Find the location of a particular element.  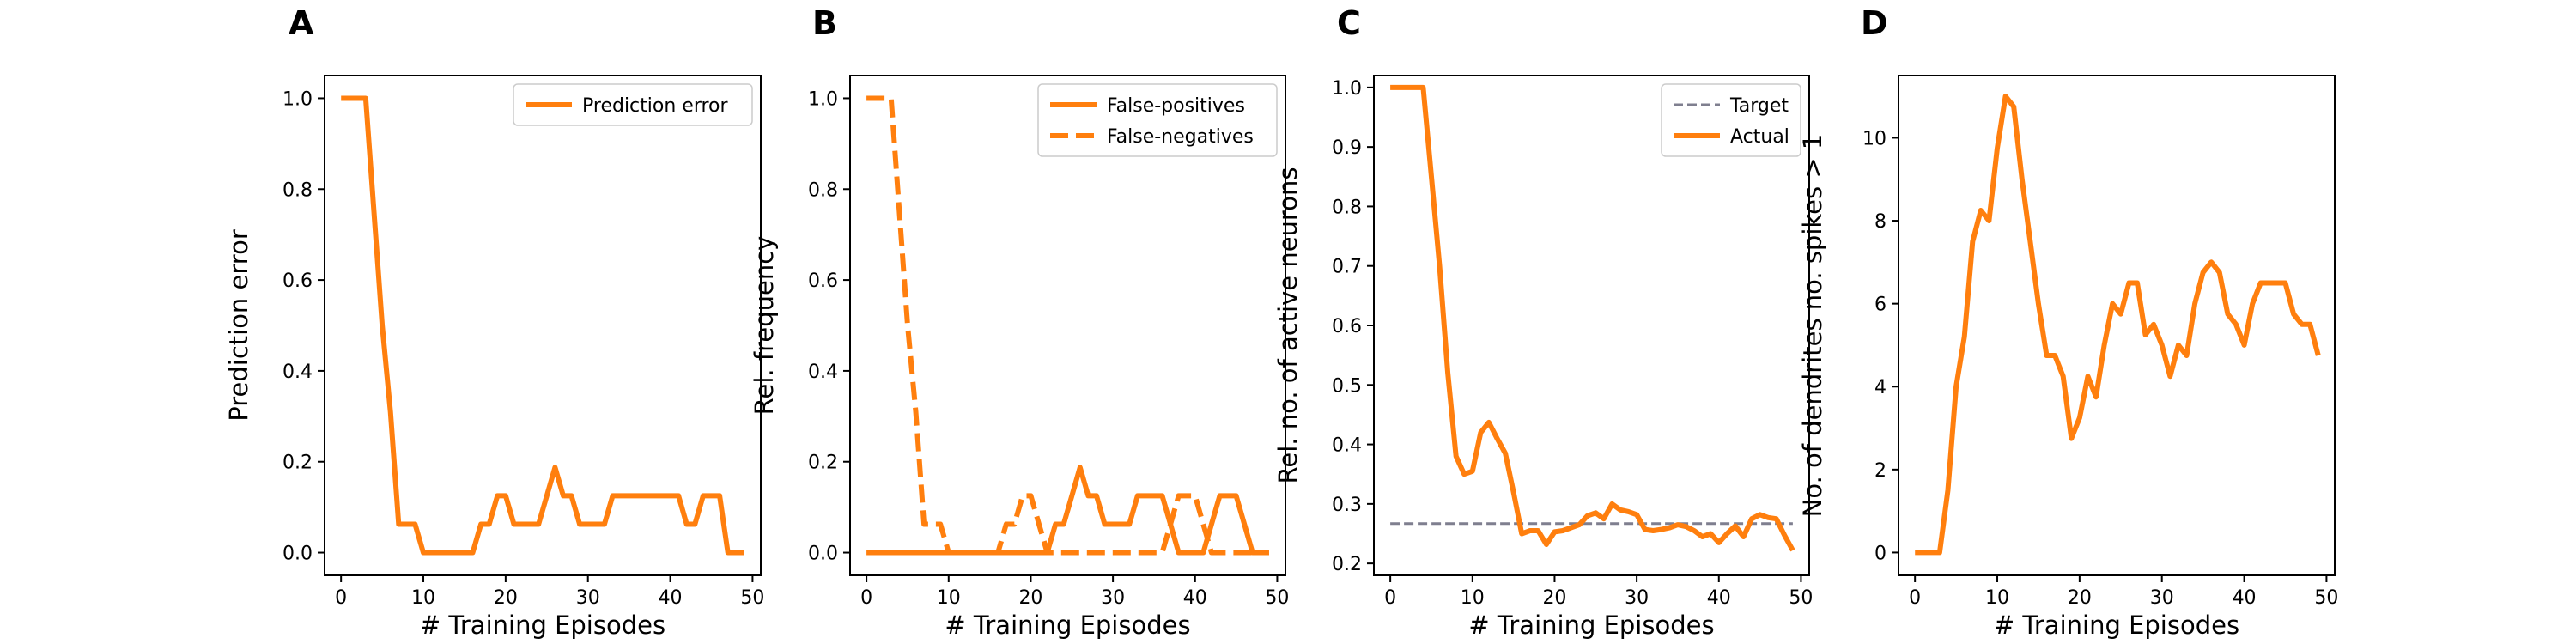

series-line-prediction-error is located at coordinates (543, 325).